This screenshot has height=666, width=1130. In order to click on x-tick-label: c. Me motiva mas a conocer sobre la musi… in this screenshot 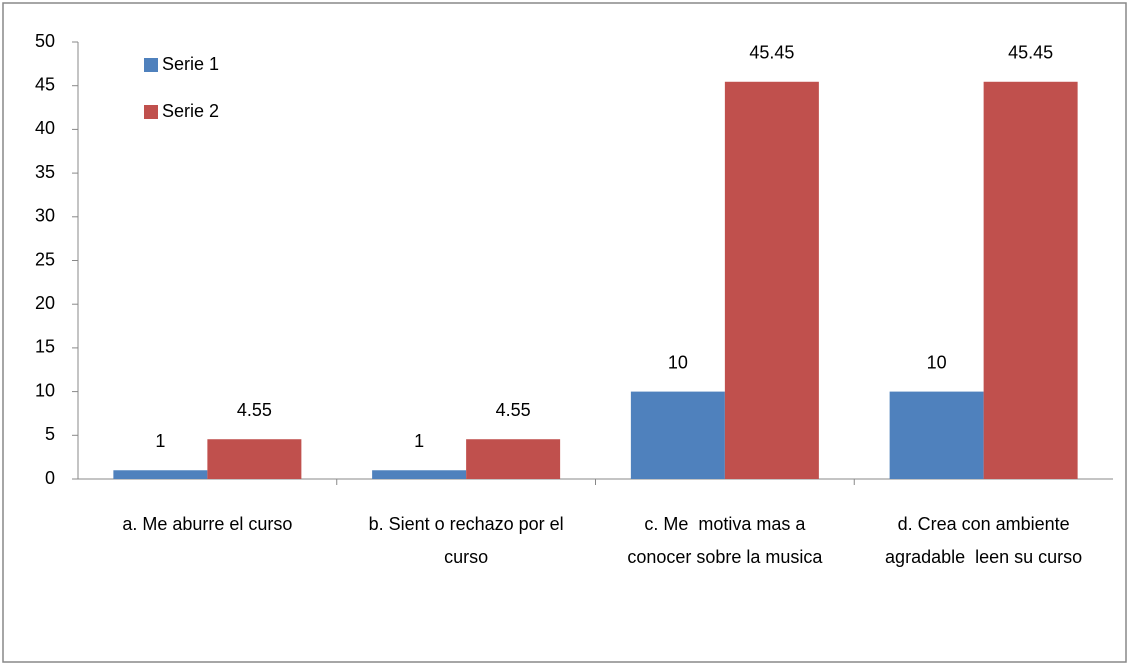, I will do `click(725, 540)`.